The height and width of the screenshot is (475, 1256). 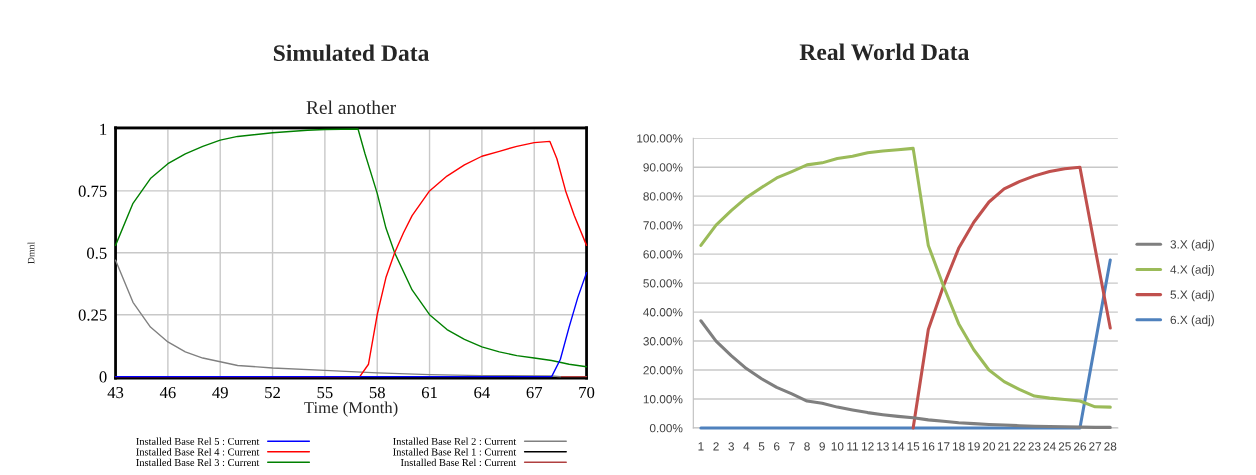 I want to click on legend-label: Installed Base Rel 1 : Current, so click(x=455, y=452).